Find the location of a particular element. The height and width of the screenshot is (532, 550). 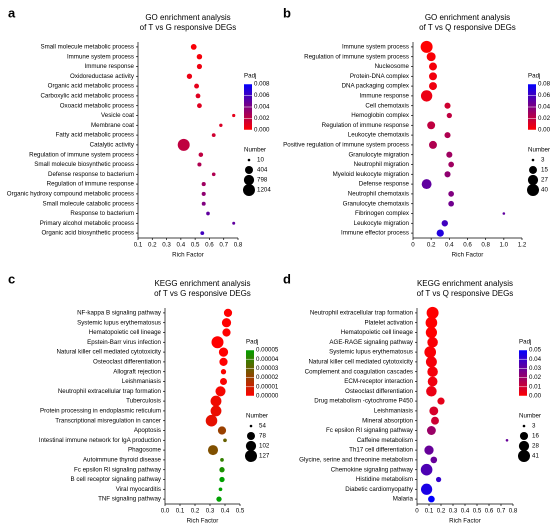

size-legend-label: 127 is located at coordinates (264, 456).